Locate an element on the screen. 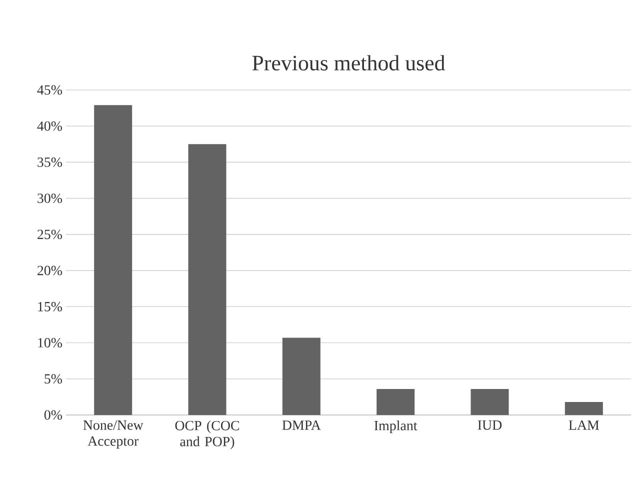 The image size is (641, 485). y-tick-label: 5% is located at coordinates (53, 379).